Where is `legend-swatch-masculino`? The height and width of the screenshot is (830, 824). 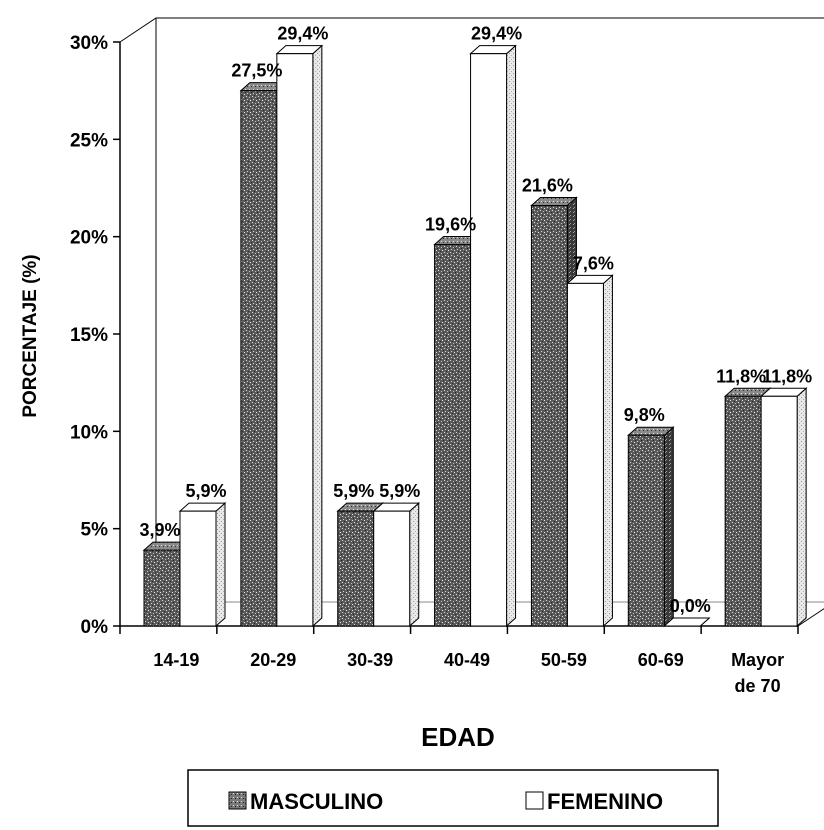
legend-swatch-masculino is located at coordinates (237, 800).